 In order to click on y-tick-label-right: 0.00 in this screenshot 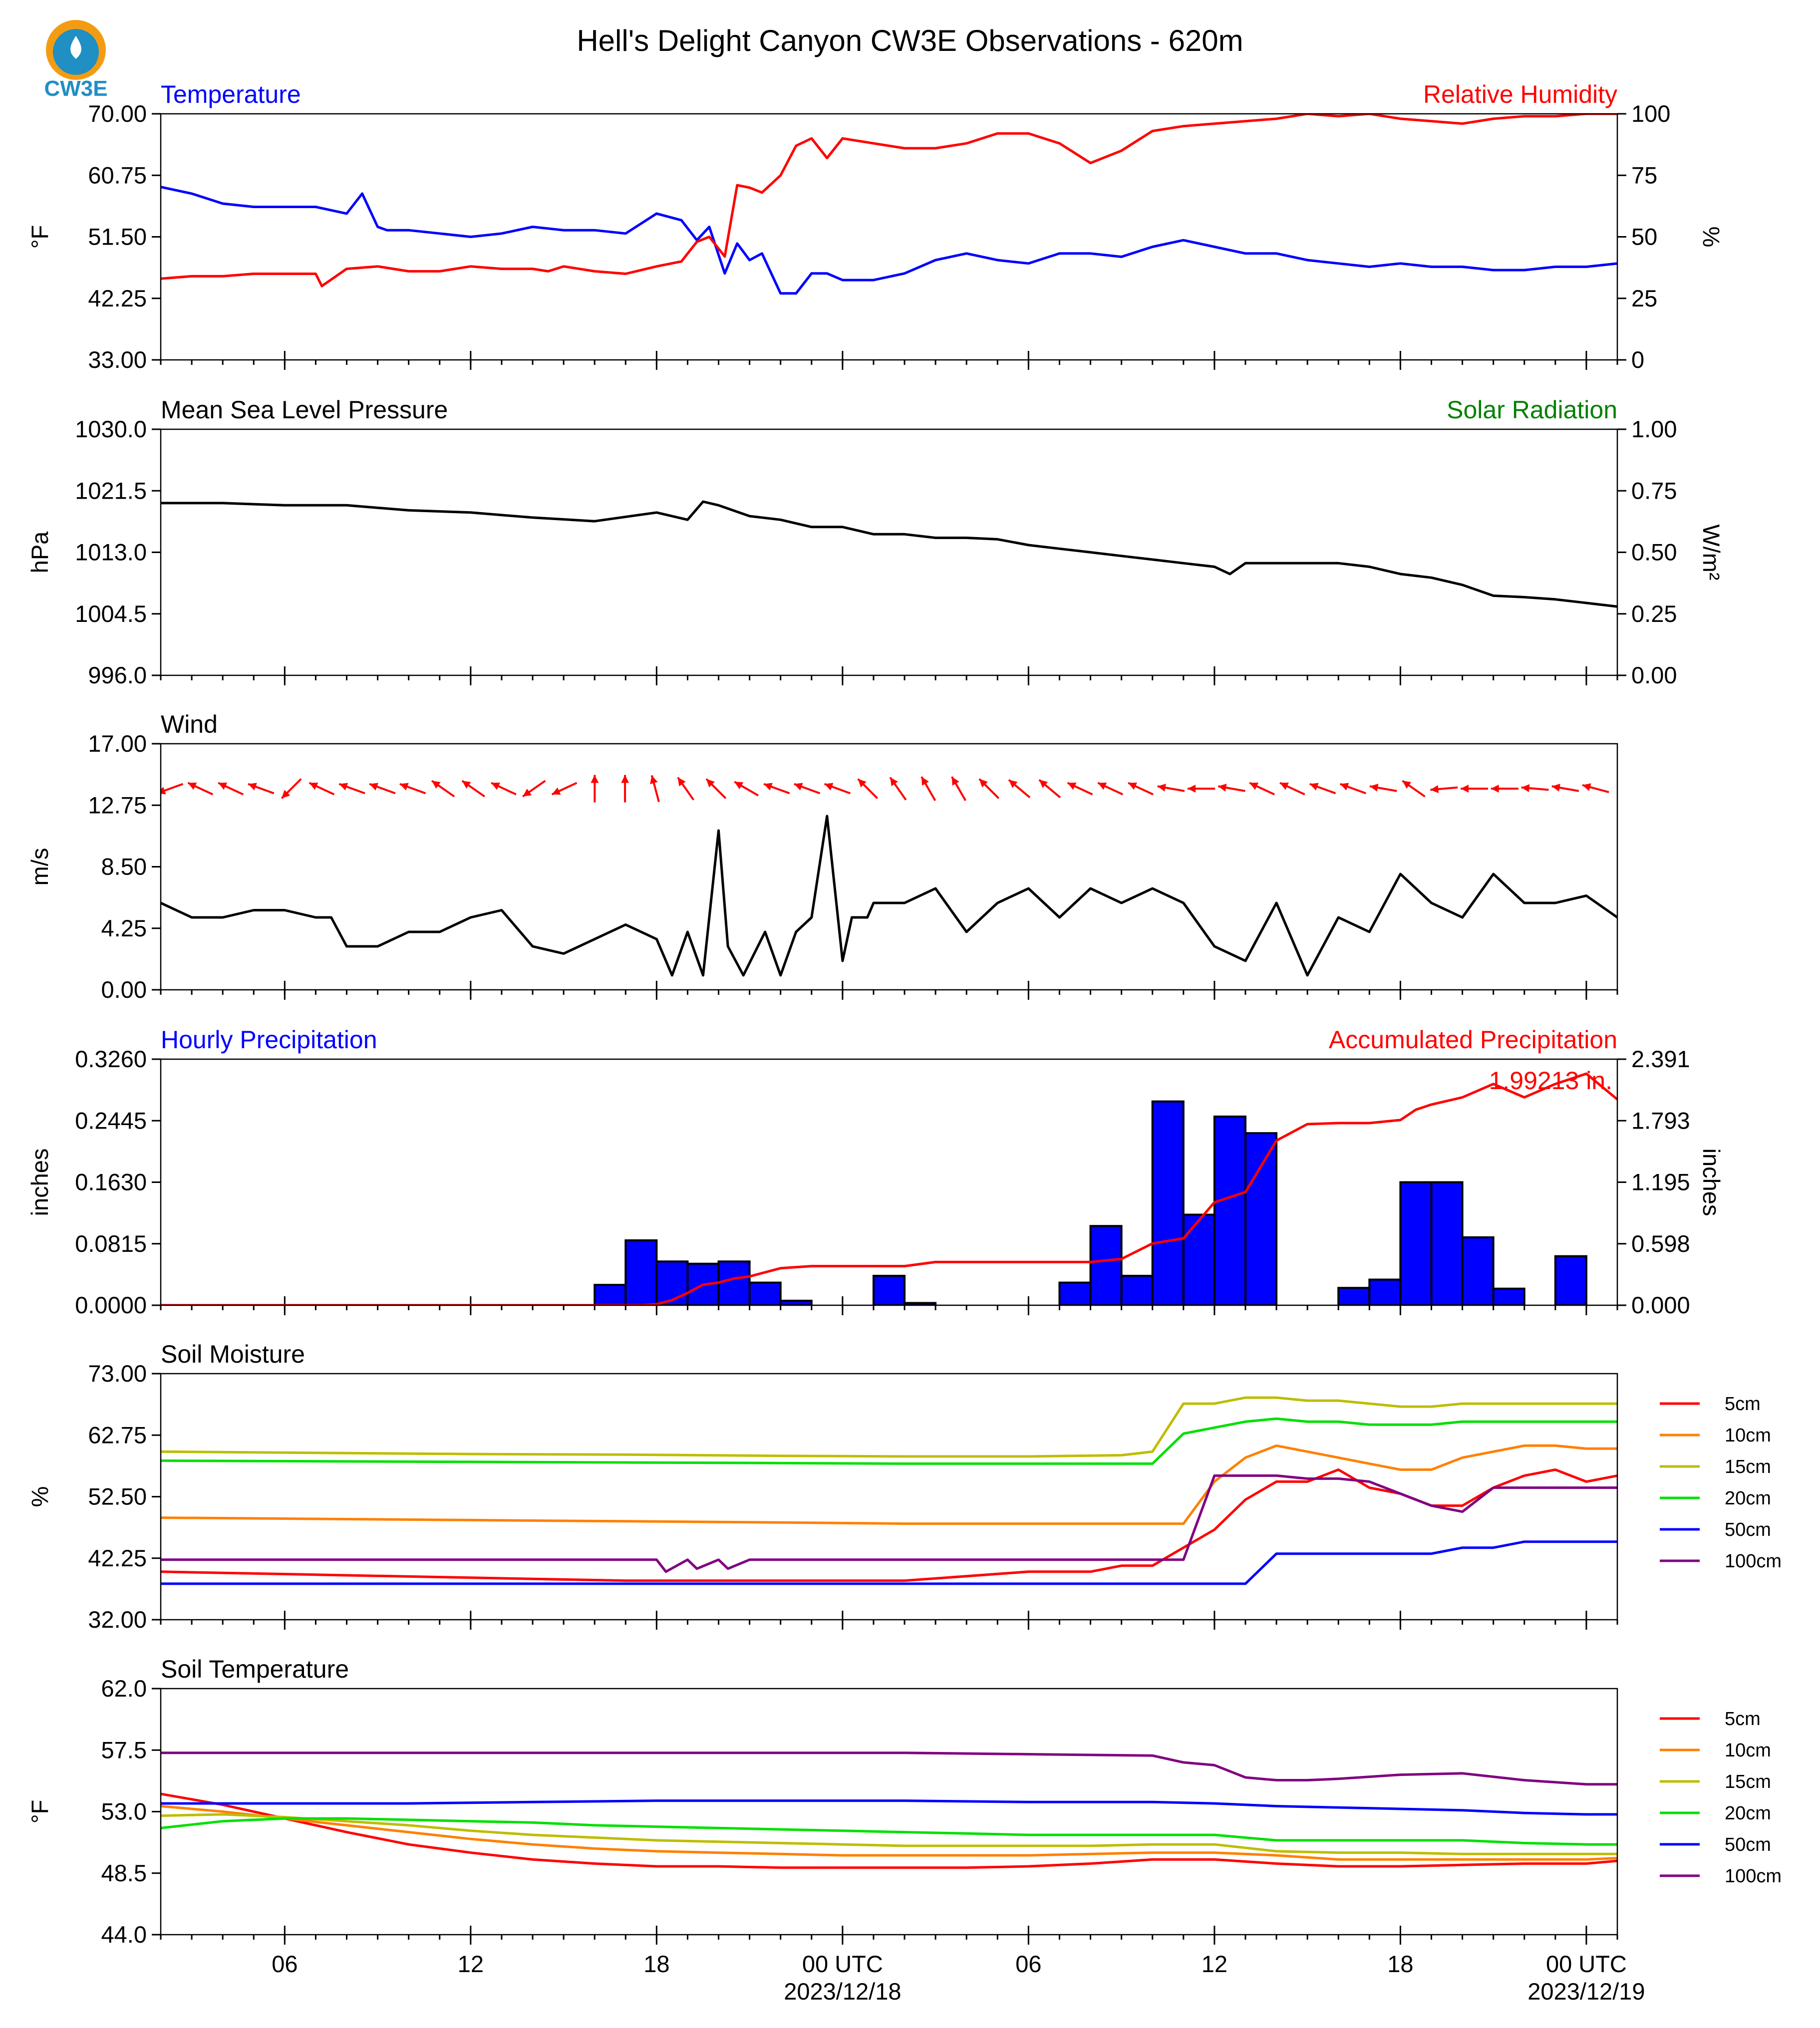, I will do `click(1654, 675)`.